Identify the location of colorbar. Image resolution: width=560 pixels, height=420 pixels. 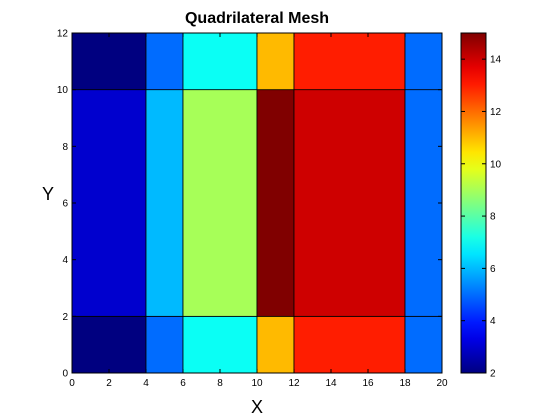
(473, 203).